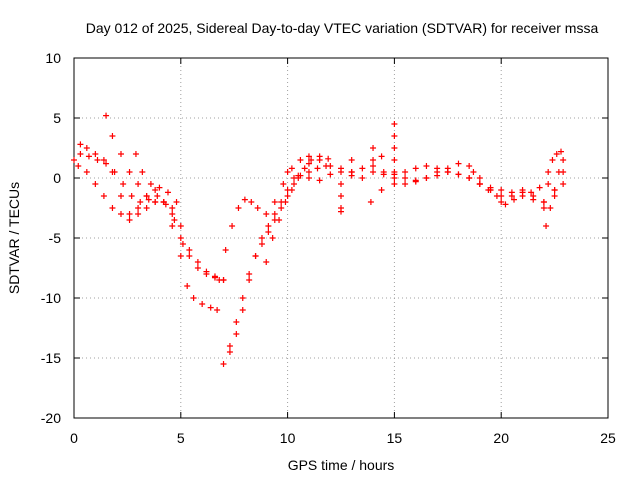 Image resolution: width=640 pixels, height=480 pixels. I want to click on y-tick-label: -5, so click(55, 238).